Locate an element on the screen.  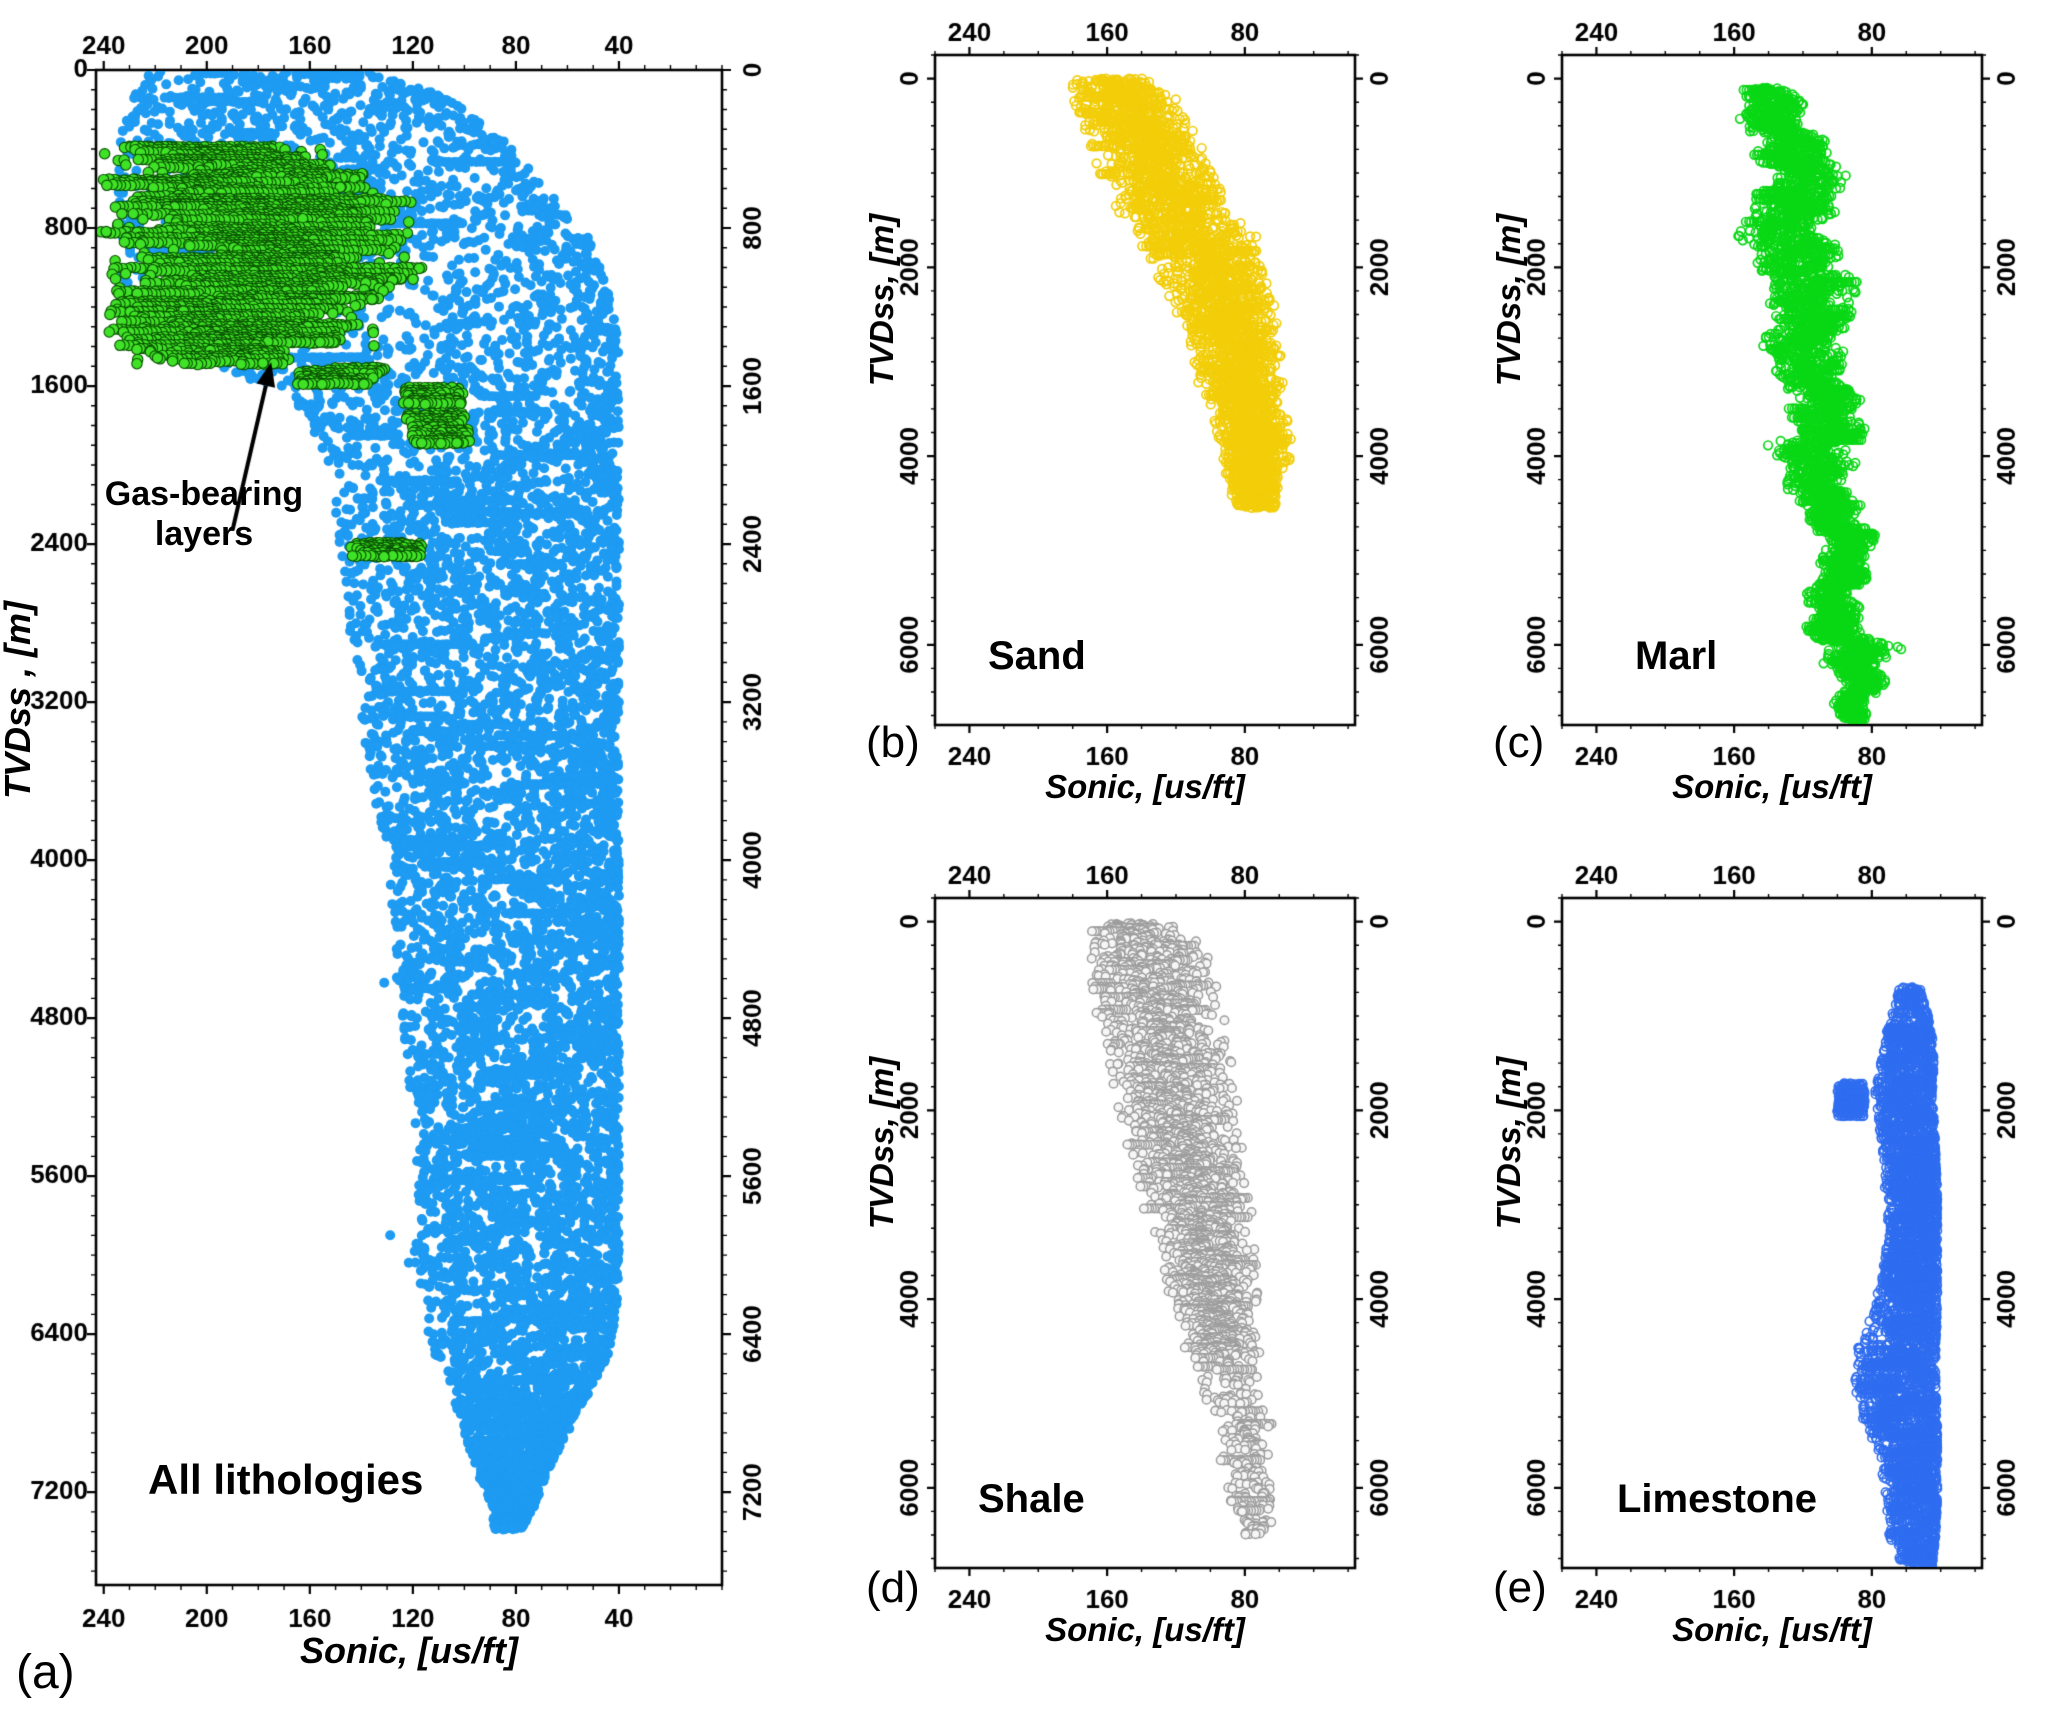
lithology-label-shale: Shale is located at coordinates (1031, 1499).